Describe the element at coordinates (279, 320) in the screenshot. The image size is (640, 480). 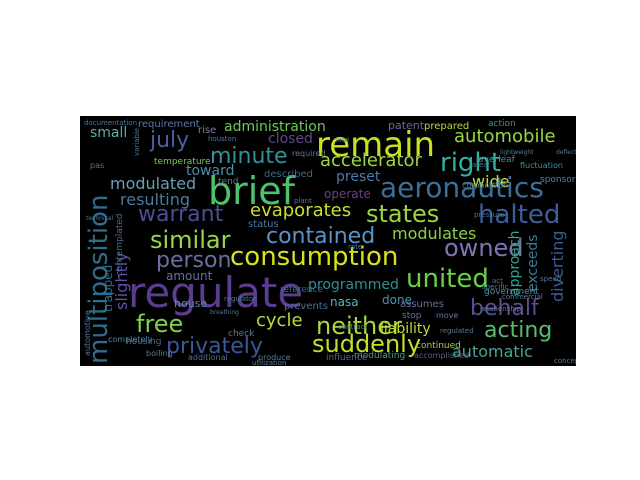
I see `cloud-word-cycle: cycle` at that location.